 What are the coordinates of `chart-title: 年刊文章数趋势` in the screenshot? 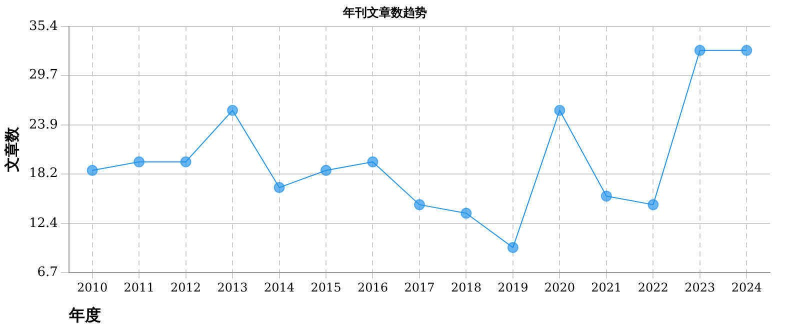 It's located at (384, 12).